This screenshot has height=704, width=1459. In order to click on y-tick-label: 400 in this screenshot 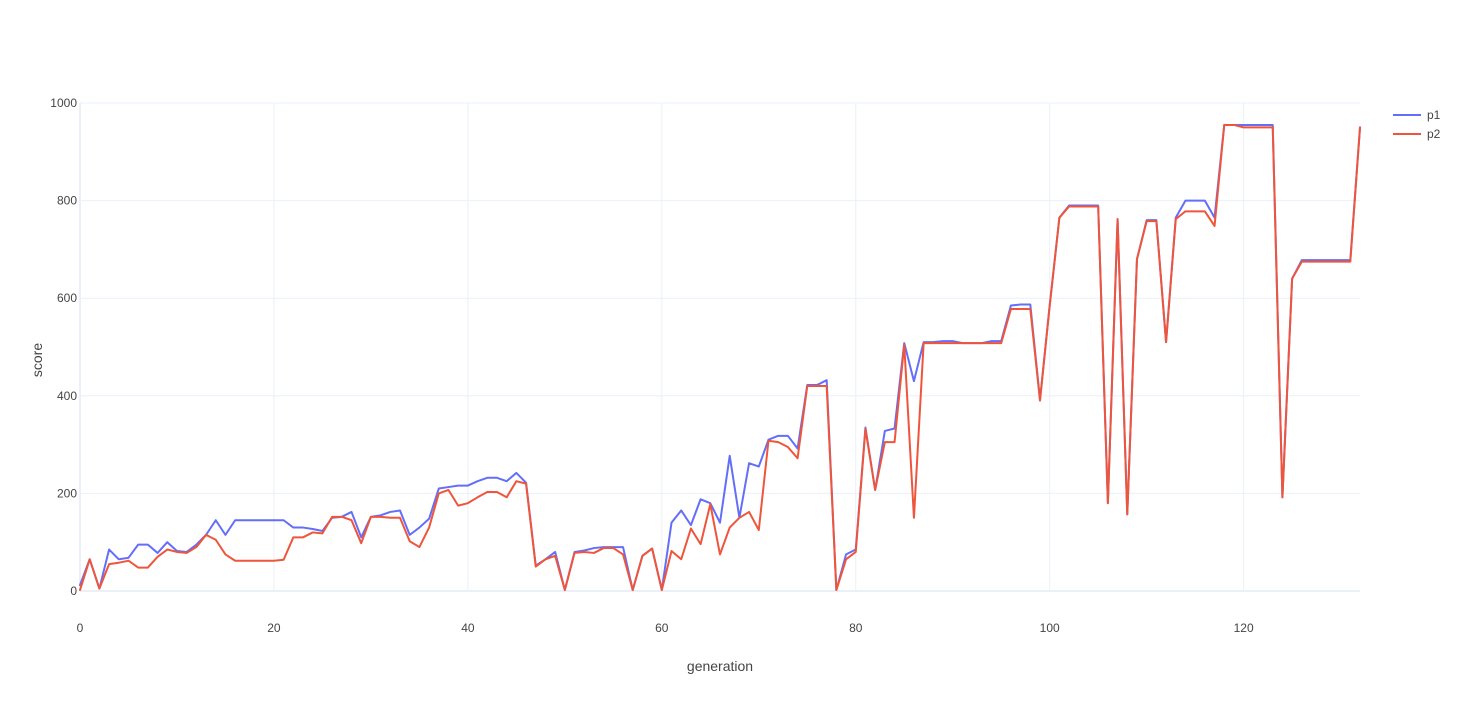, I will do `click(67, 396)`.